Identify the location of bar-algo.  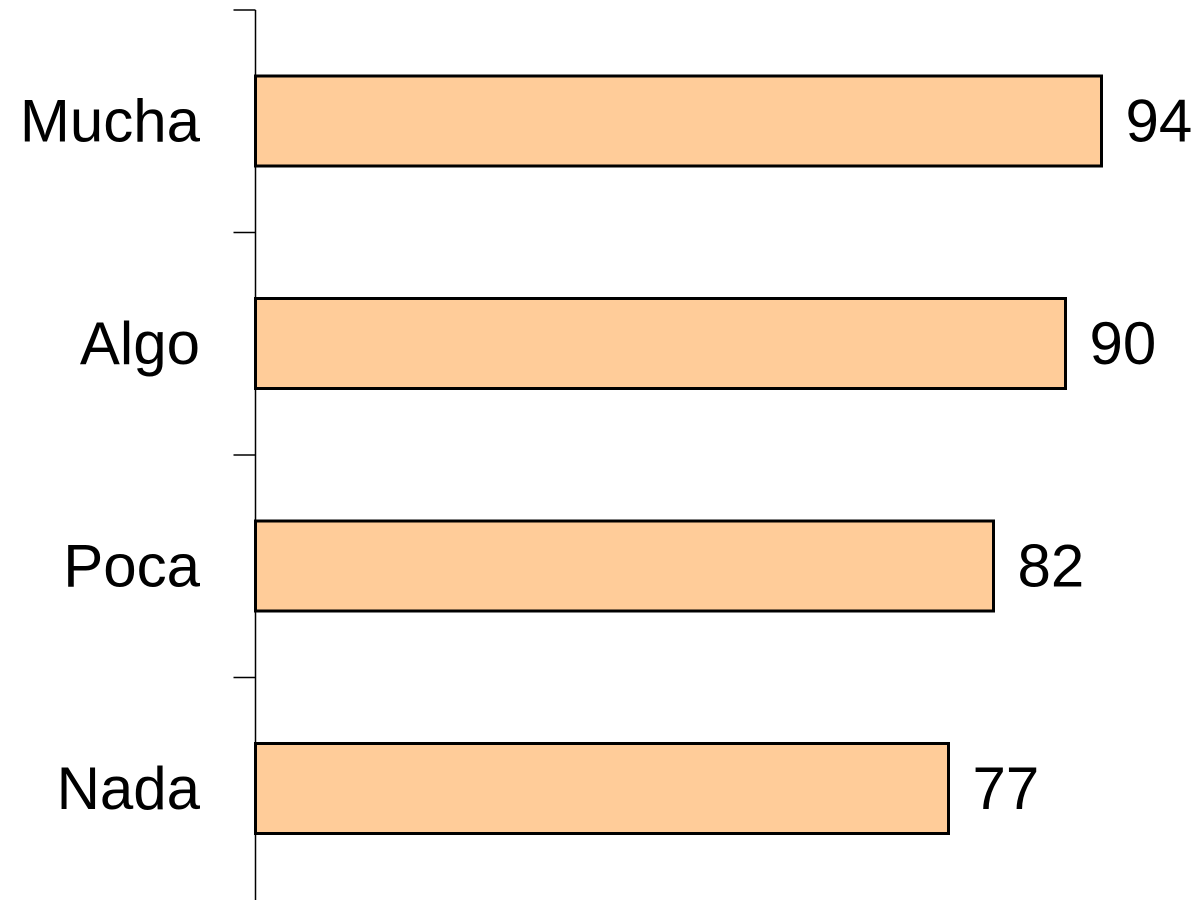
(660, 343).